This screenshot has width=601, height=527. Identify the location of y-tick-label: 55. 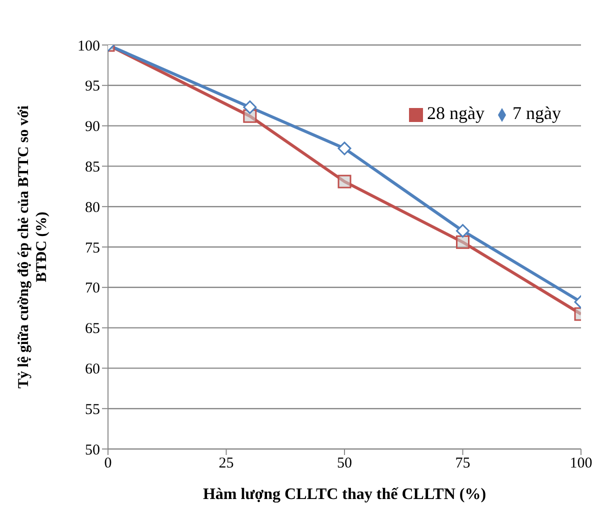
(92, 410).